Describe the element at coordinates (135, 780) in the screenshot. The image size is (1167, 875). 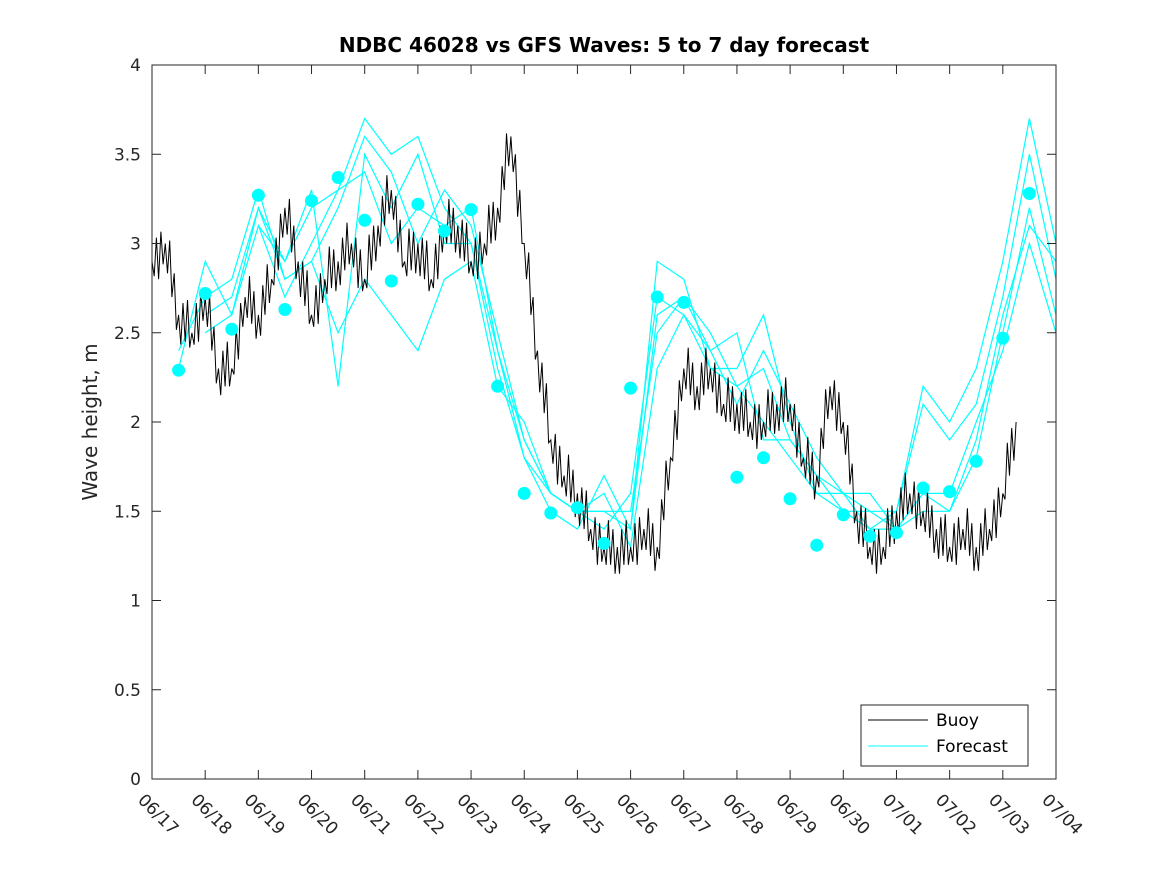
I see `y-tick-label: 0` at that location.